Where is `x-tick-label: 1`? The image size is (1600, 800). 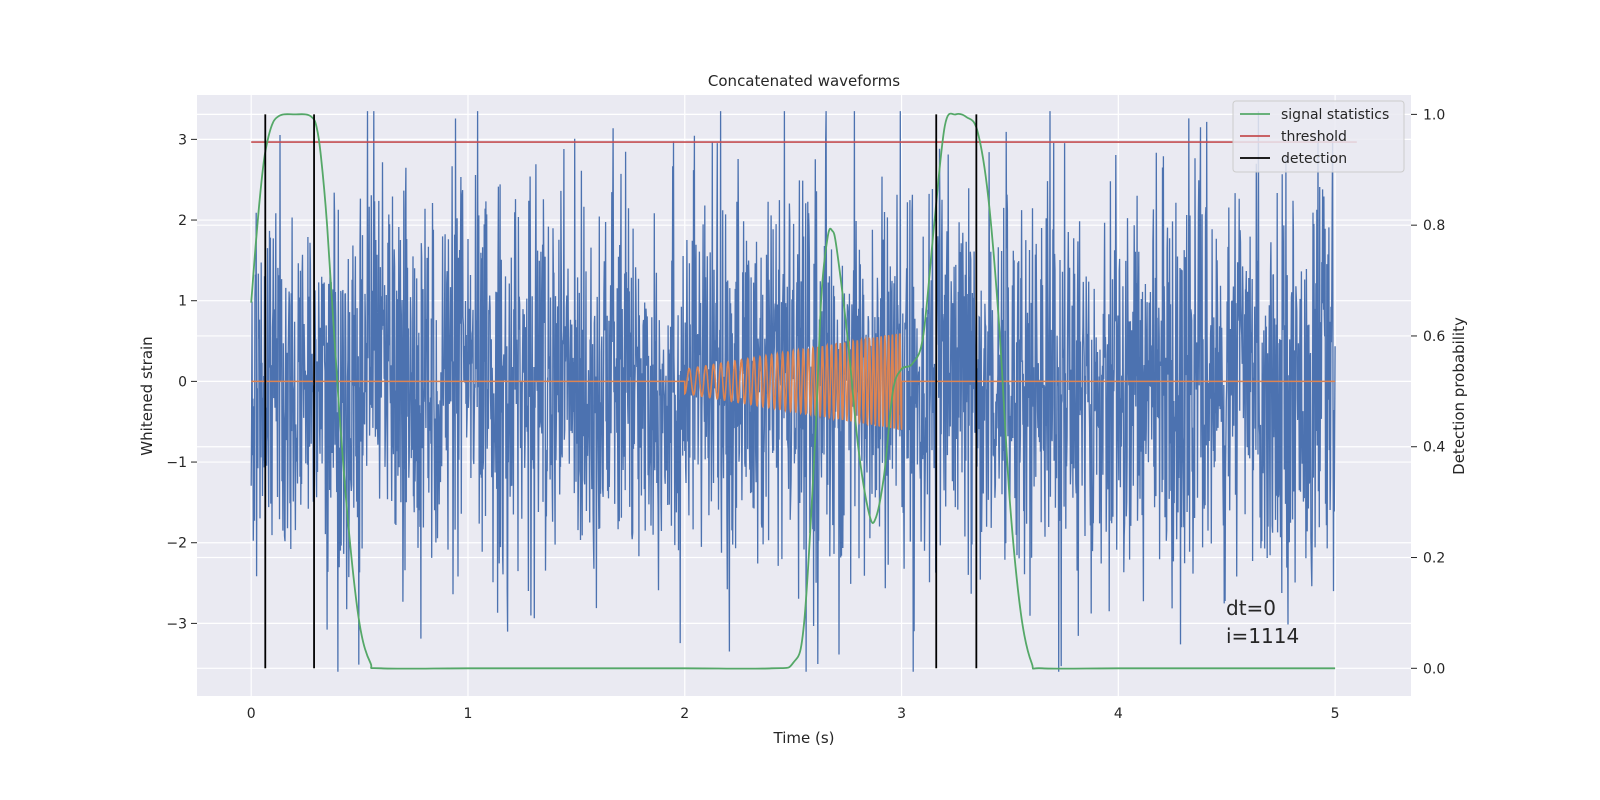 x-tick-label: 1 is located at coordinates (468, 714).